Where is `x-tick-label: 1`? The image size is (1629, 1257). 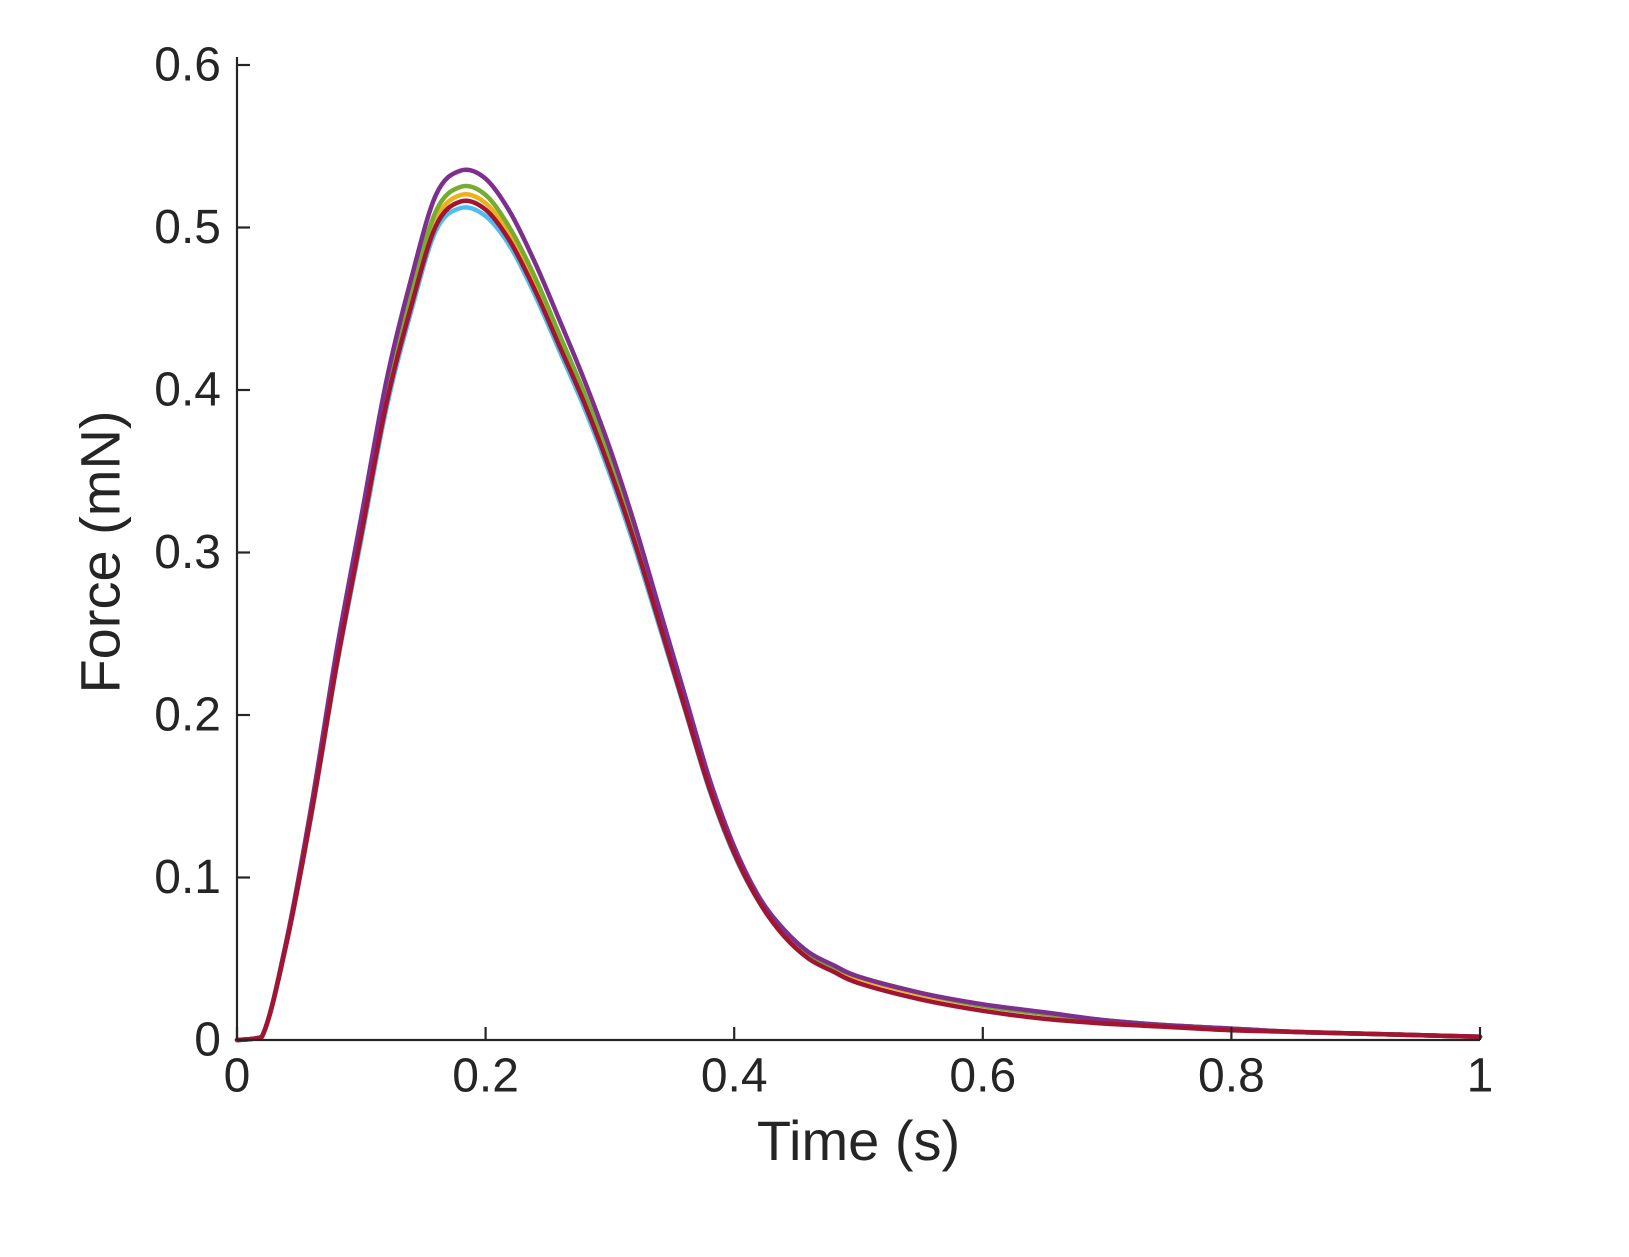 x-tick-label: 1 is located at coordinates (1480, 1076).